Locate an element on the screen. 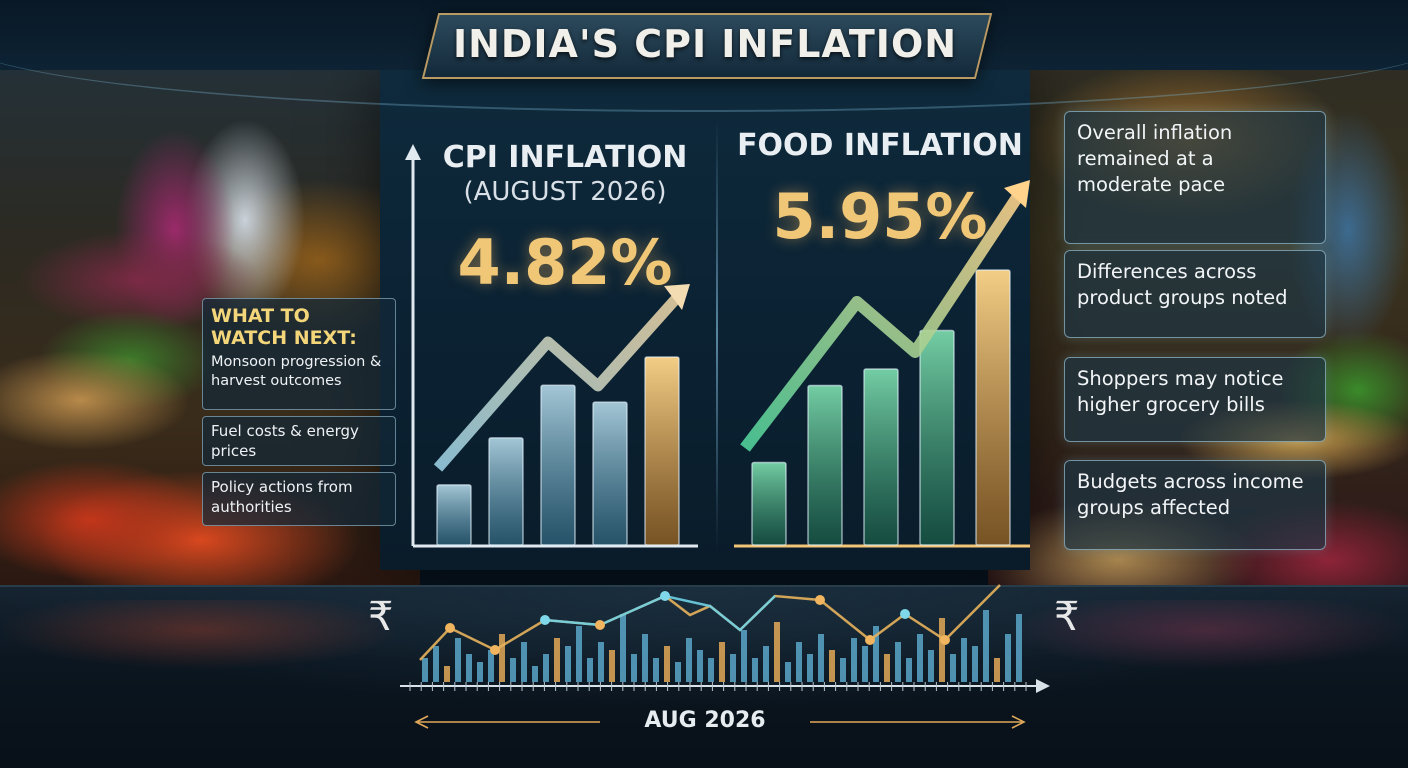 This screenshot has height=768, width=1408. food-value: 5.95% is located at coordinates (880, 216).